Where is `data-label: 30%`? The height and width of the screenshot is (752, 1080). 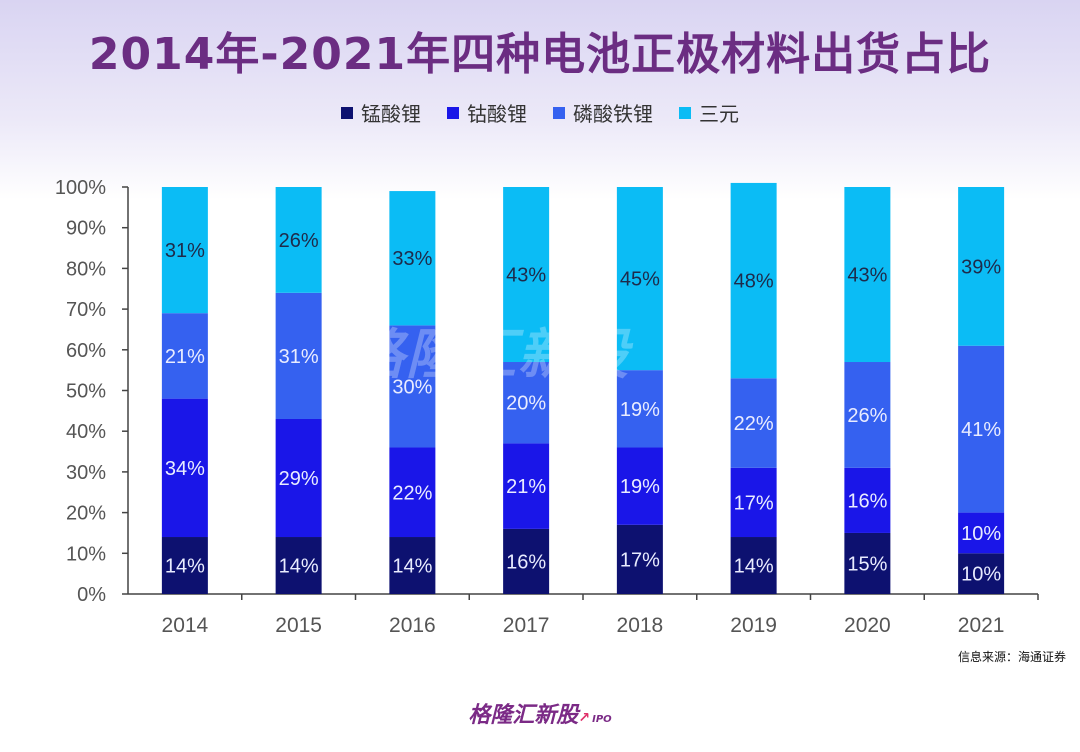 data-label: 30% is located at coordinates (412, 387).